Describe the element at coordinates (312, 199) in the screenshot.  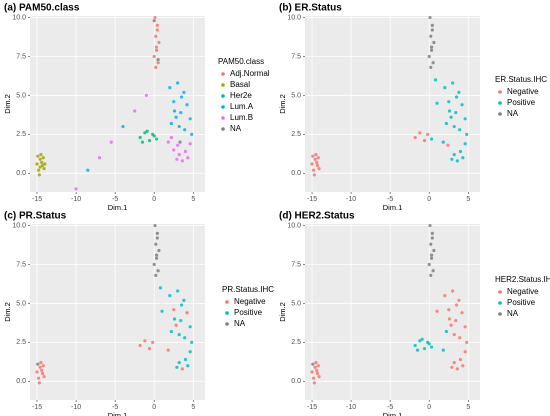
I see `x-tick-label: -15` at that location.